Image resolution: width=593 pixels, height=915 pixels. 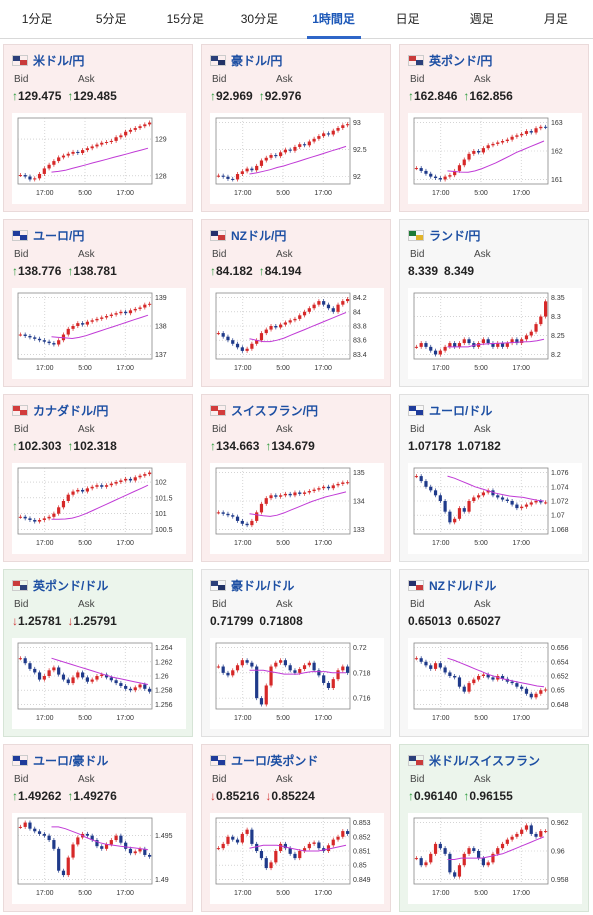 What do you see at coordinates (495, 508) in the screenshot?
I see `price-chart: 1.076 1.074 1.072 1.07 1.068 17:00 5:00 17:00` at bounding box center [495, 508].